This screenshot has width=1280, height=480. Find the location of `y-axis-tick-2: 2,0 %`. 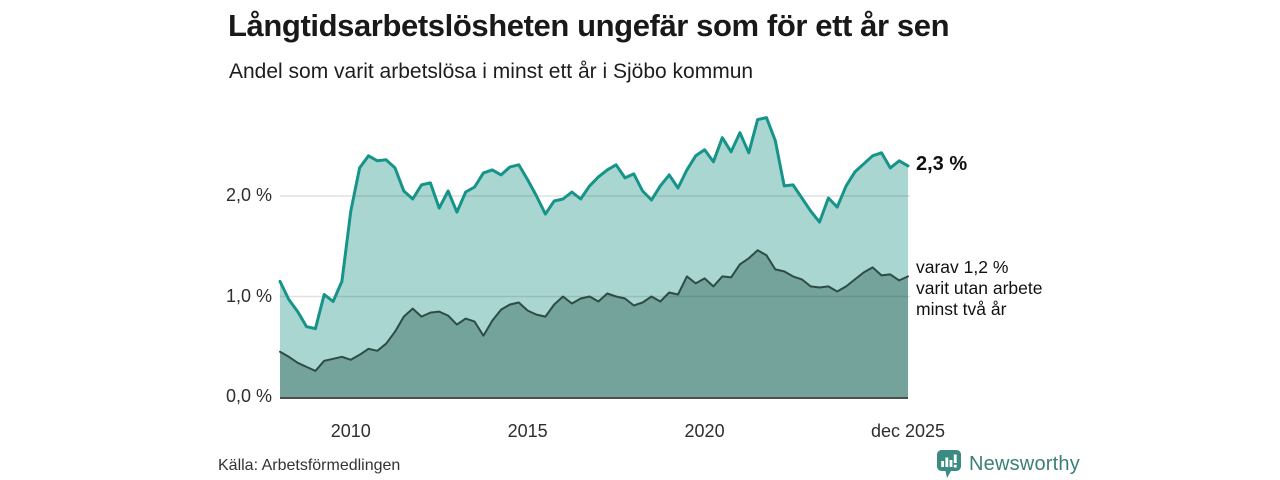

y-axis-tick-2: 2,0 % is located at coordinates (136, 195).